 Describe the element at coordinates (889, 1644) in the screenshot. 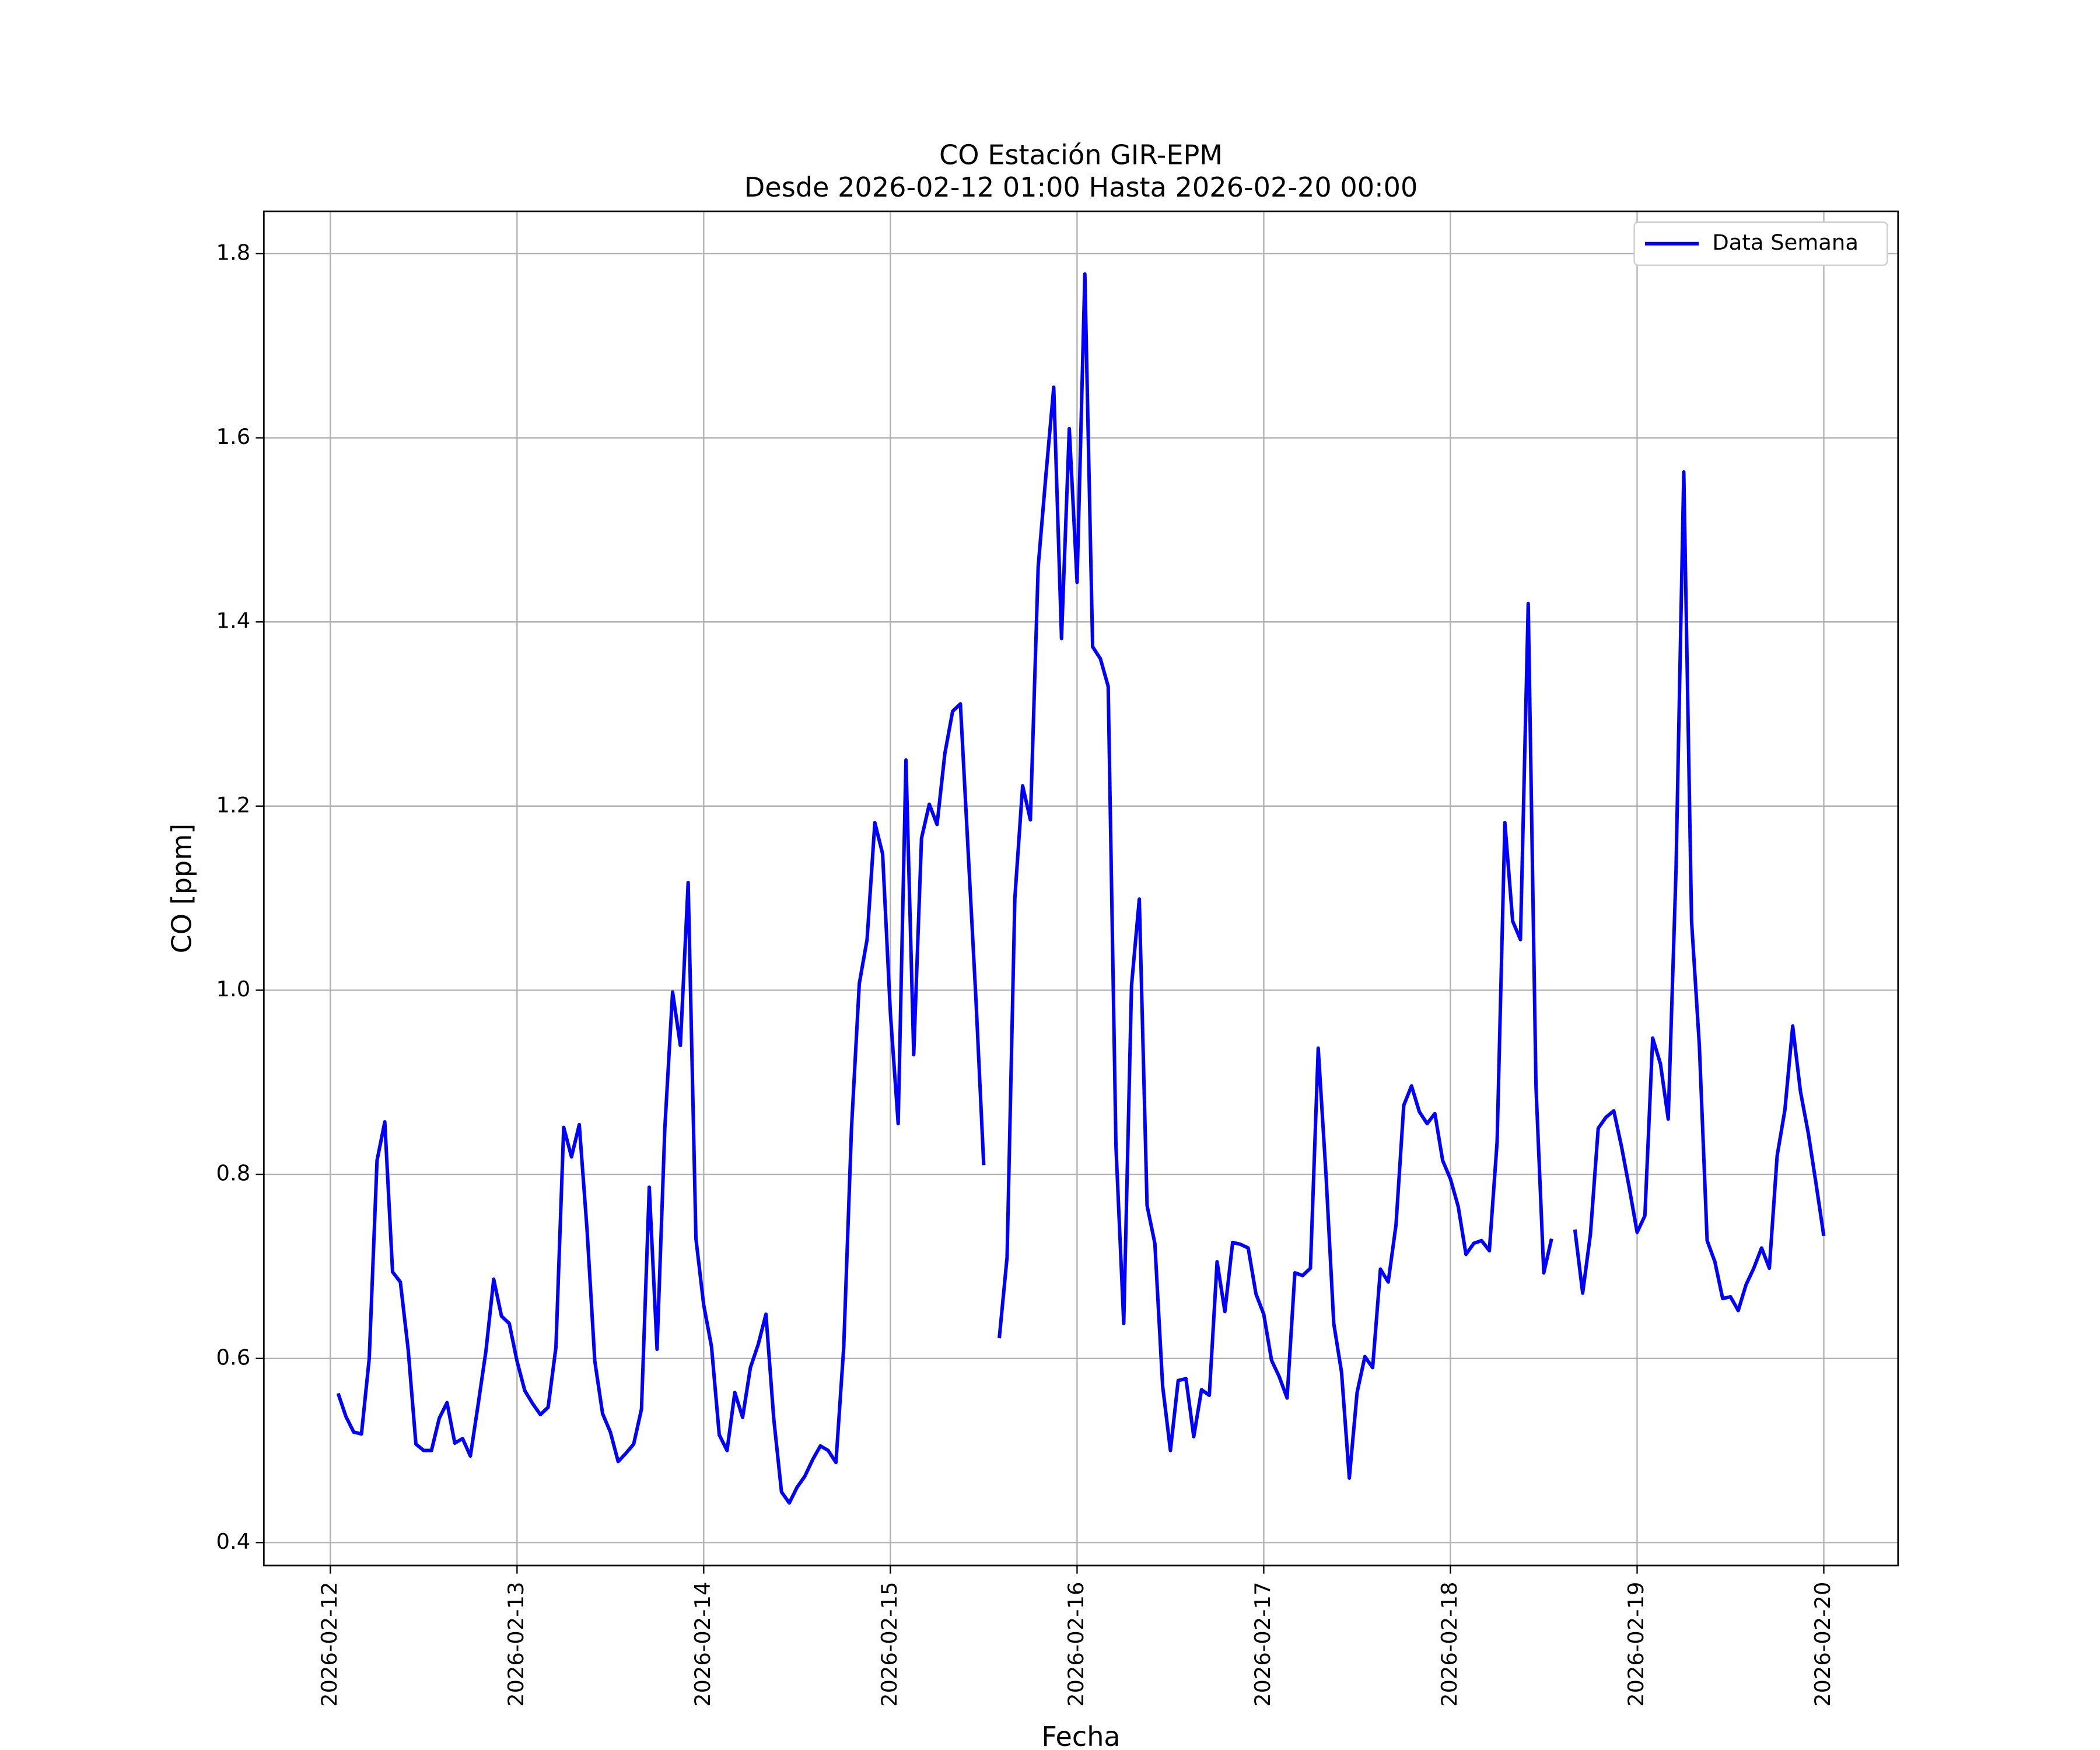

I see `x-tick-label: 2026-02-15` at that location.